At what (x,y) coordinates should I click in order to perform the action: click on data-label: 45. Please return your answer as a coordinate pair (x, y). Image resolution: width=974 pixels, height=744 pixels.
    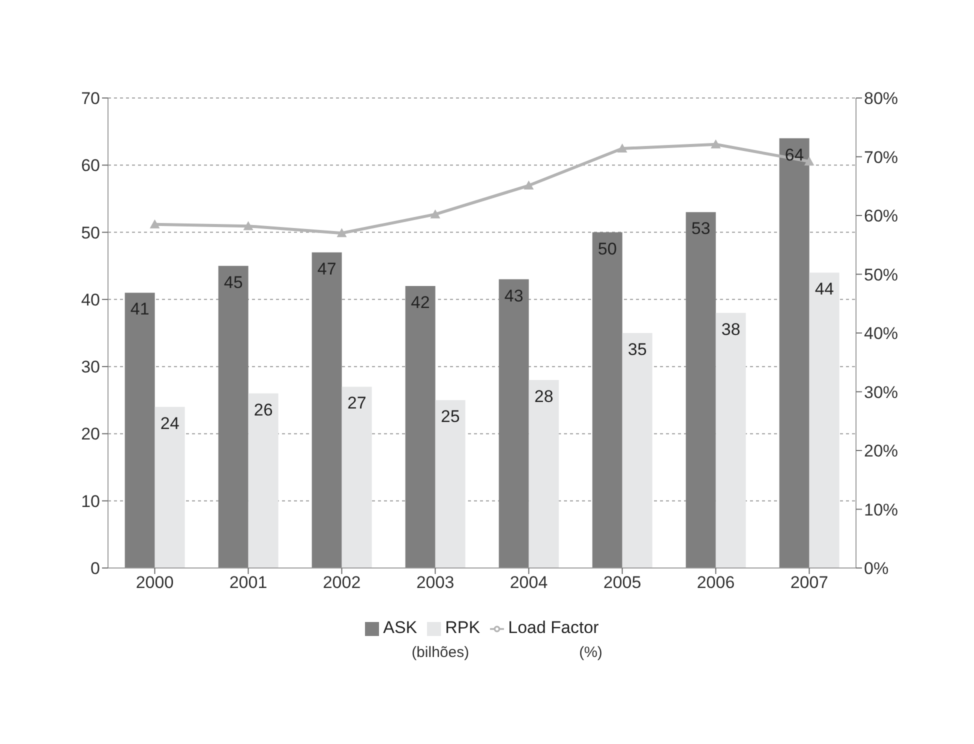
    Looking at the image, I should click on (233, 282).